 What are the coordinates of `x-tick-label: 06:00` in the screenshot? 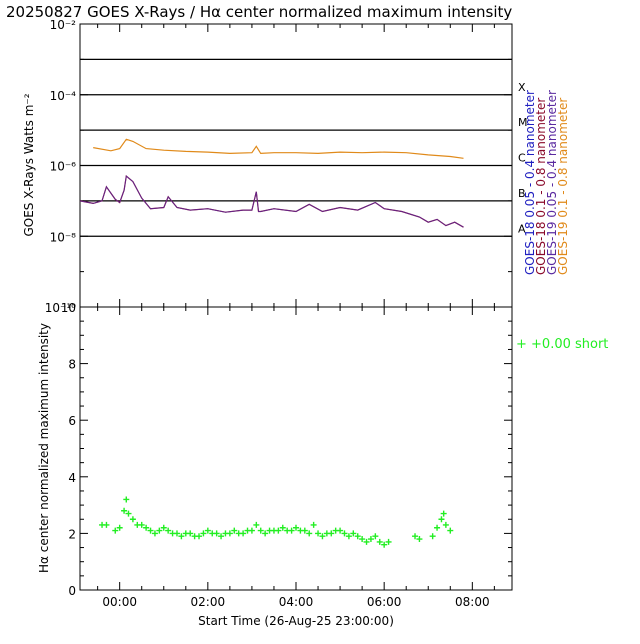 It's located at (384, 602).